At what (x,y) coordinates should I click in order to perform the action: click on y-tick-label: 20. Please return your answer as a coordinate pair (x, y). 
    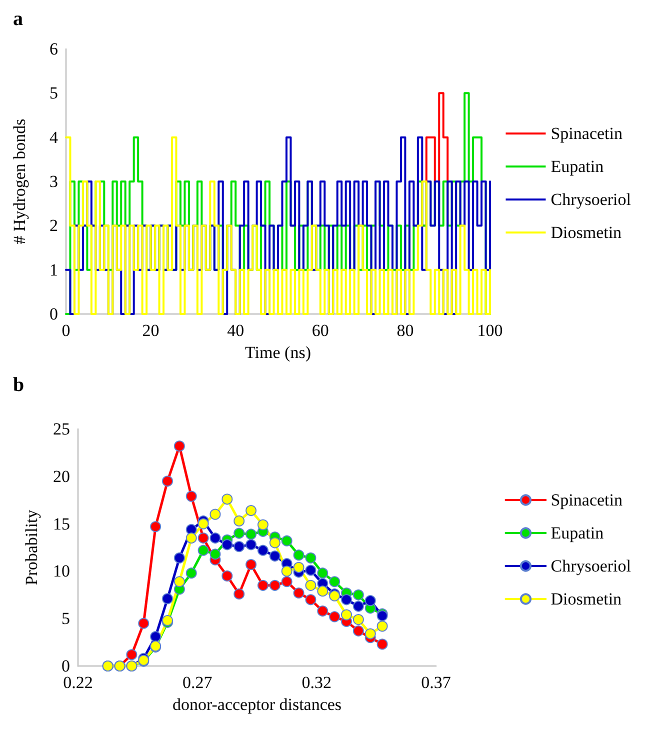
    Looking at the image, I should click on (61, 476).